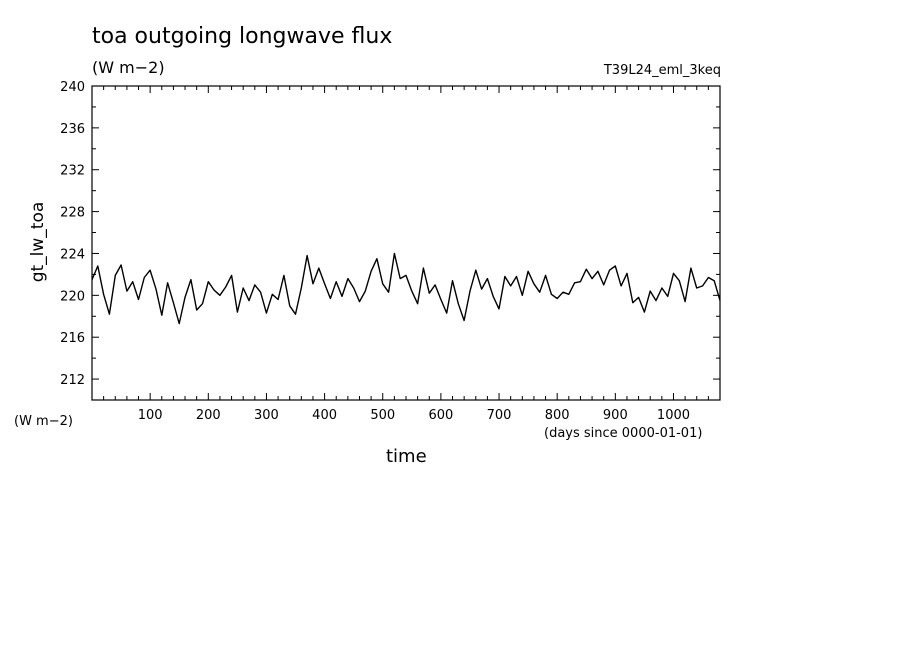 This screenshot has width=904, height=654. What do you see at coordinates (557, 415) in the screenshot?
I see `x-tick-label: 800` at bounding box center [557, 415].